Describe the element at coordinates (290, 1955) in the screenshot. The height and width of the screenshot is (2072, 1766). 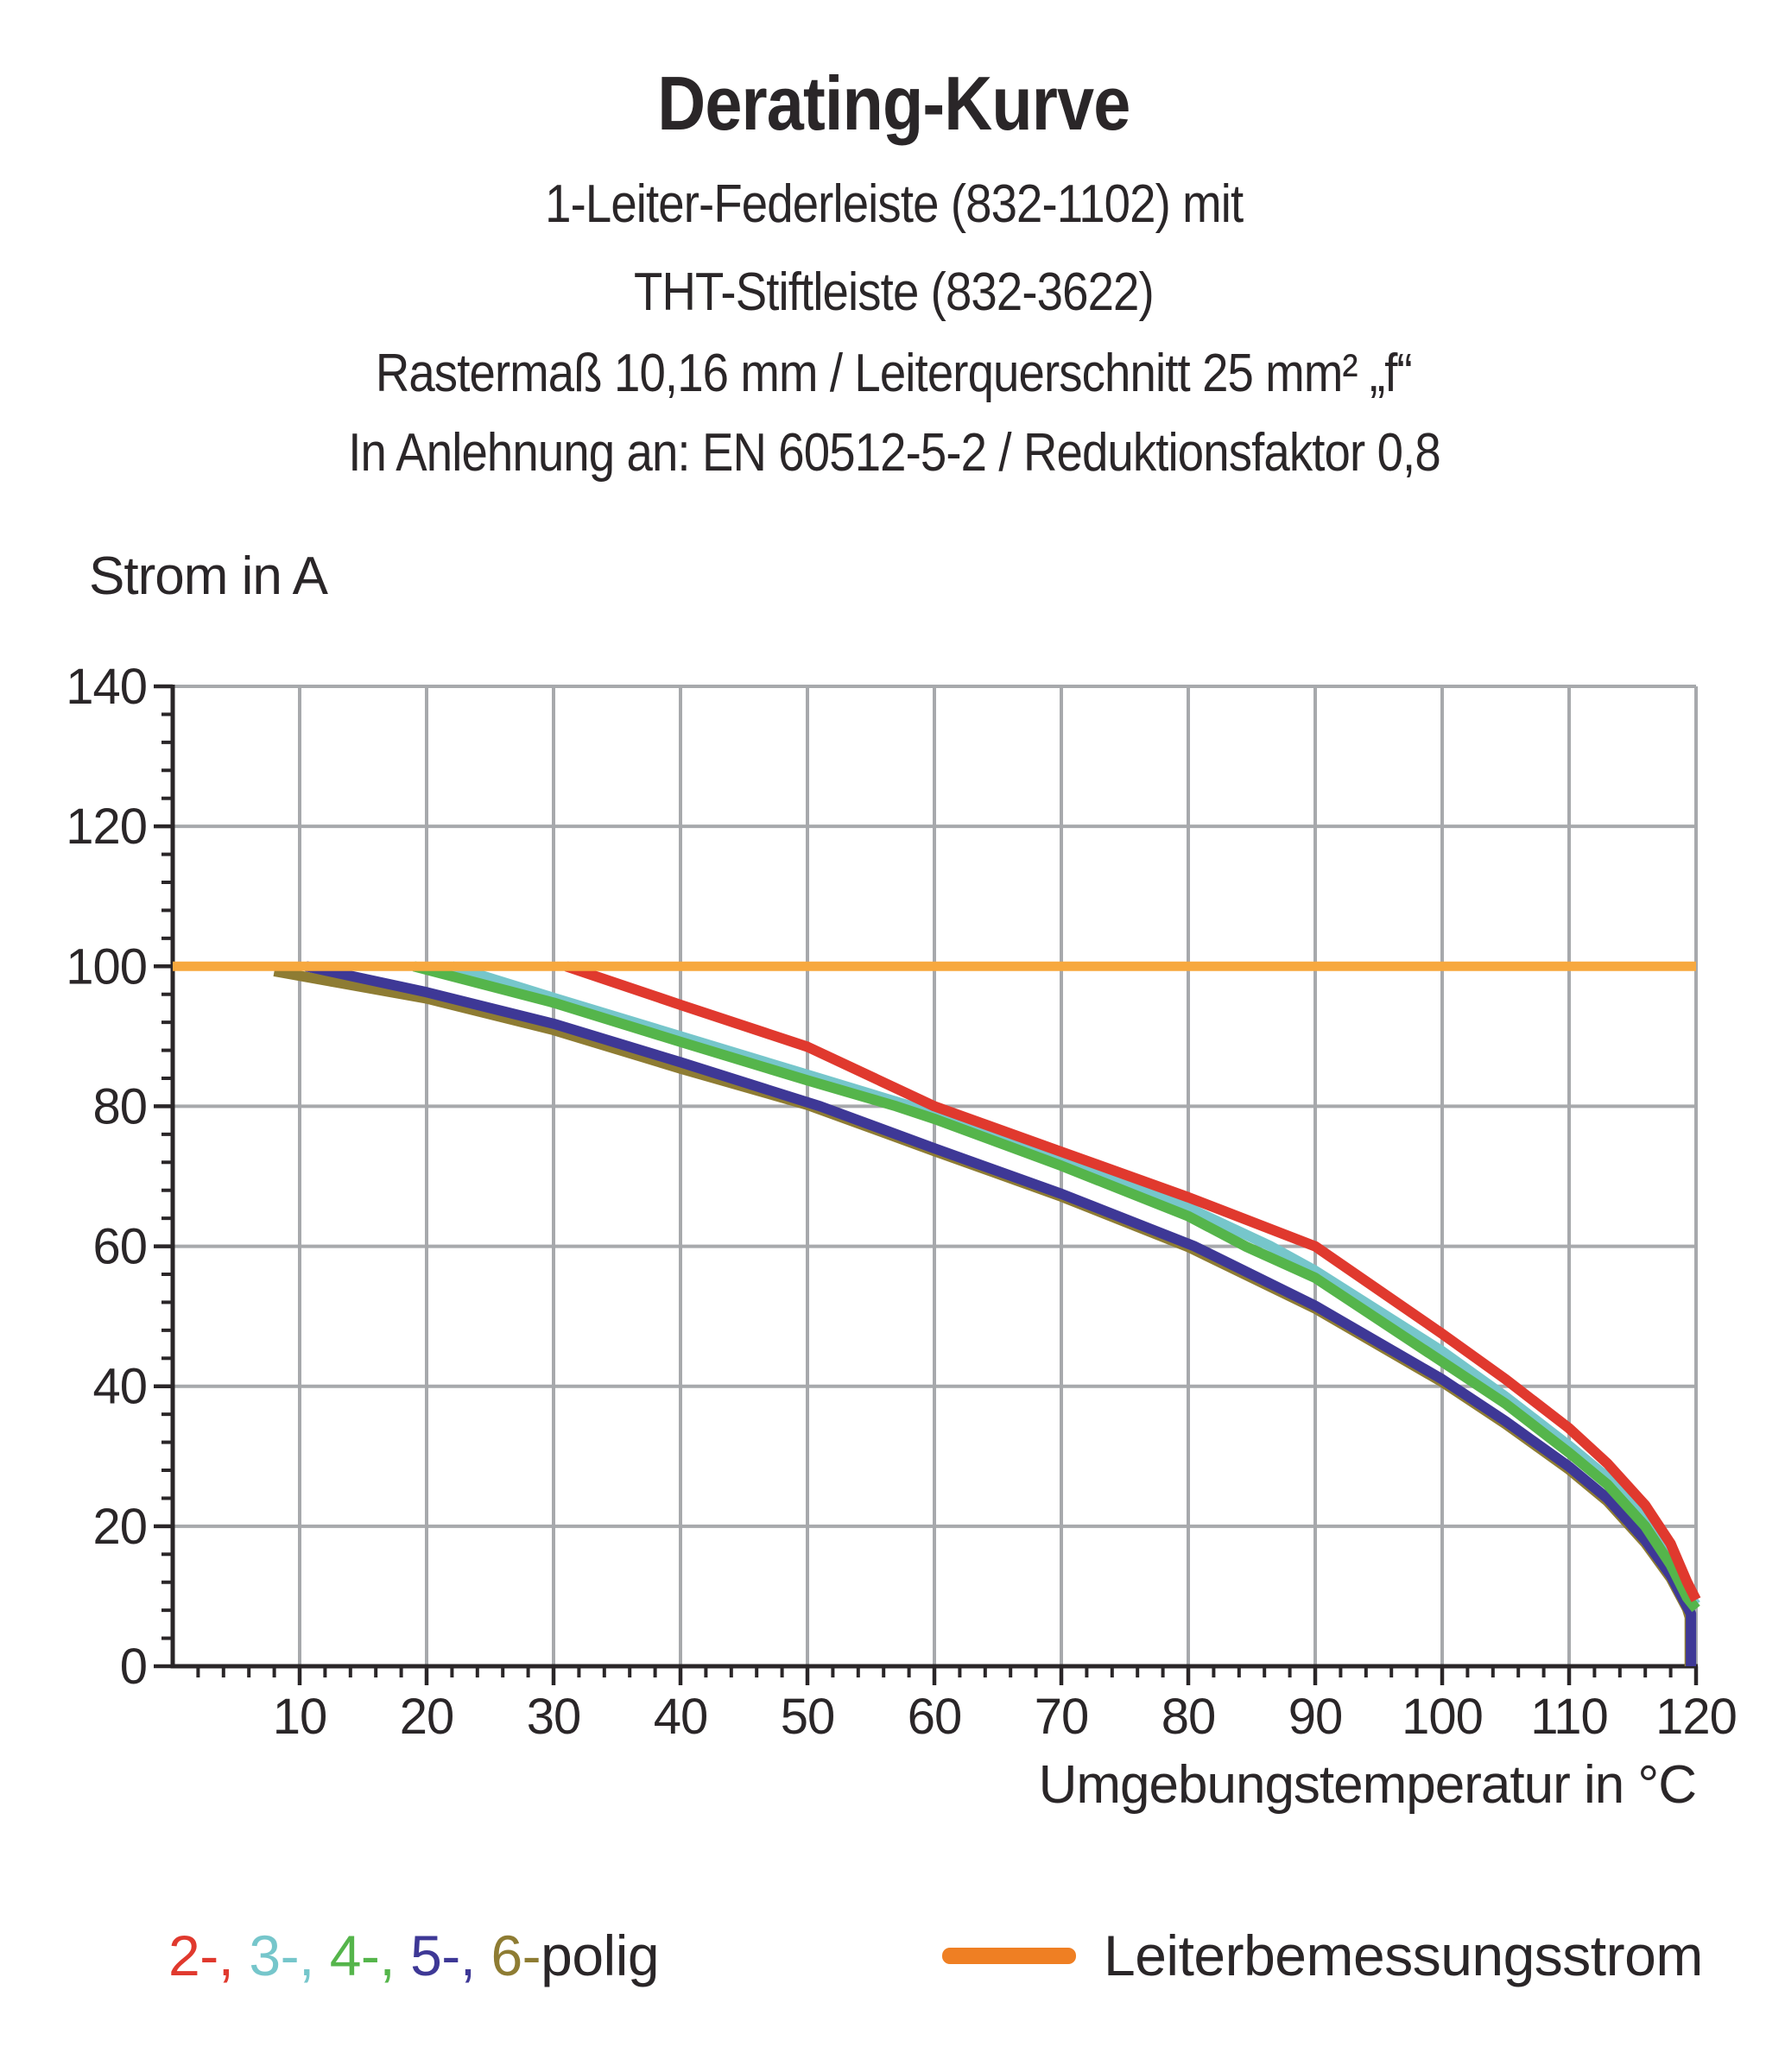
I see `legend-pole-3-polig: 3-,` at that location.